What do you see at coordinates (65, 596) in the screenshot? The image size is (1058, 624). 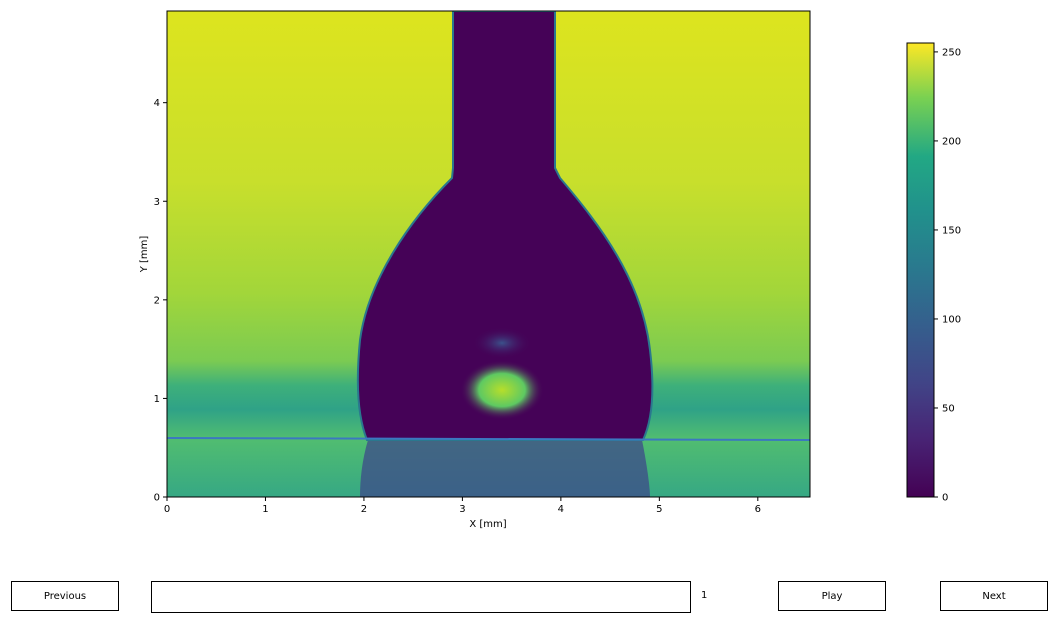 I see `previous-button: Previous` at bounding box center [65, 596].